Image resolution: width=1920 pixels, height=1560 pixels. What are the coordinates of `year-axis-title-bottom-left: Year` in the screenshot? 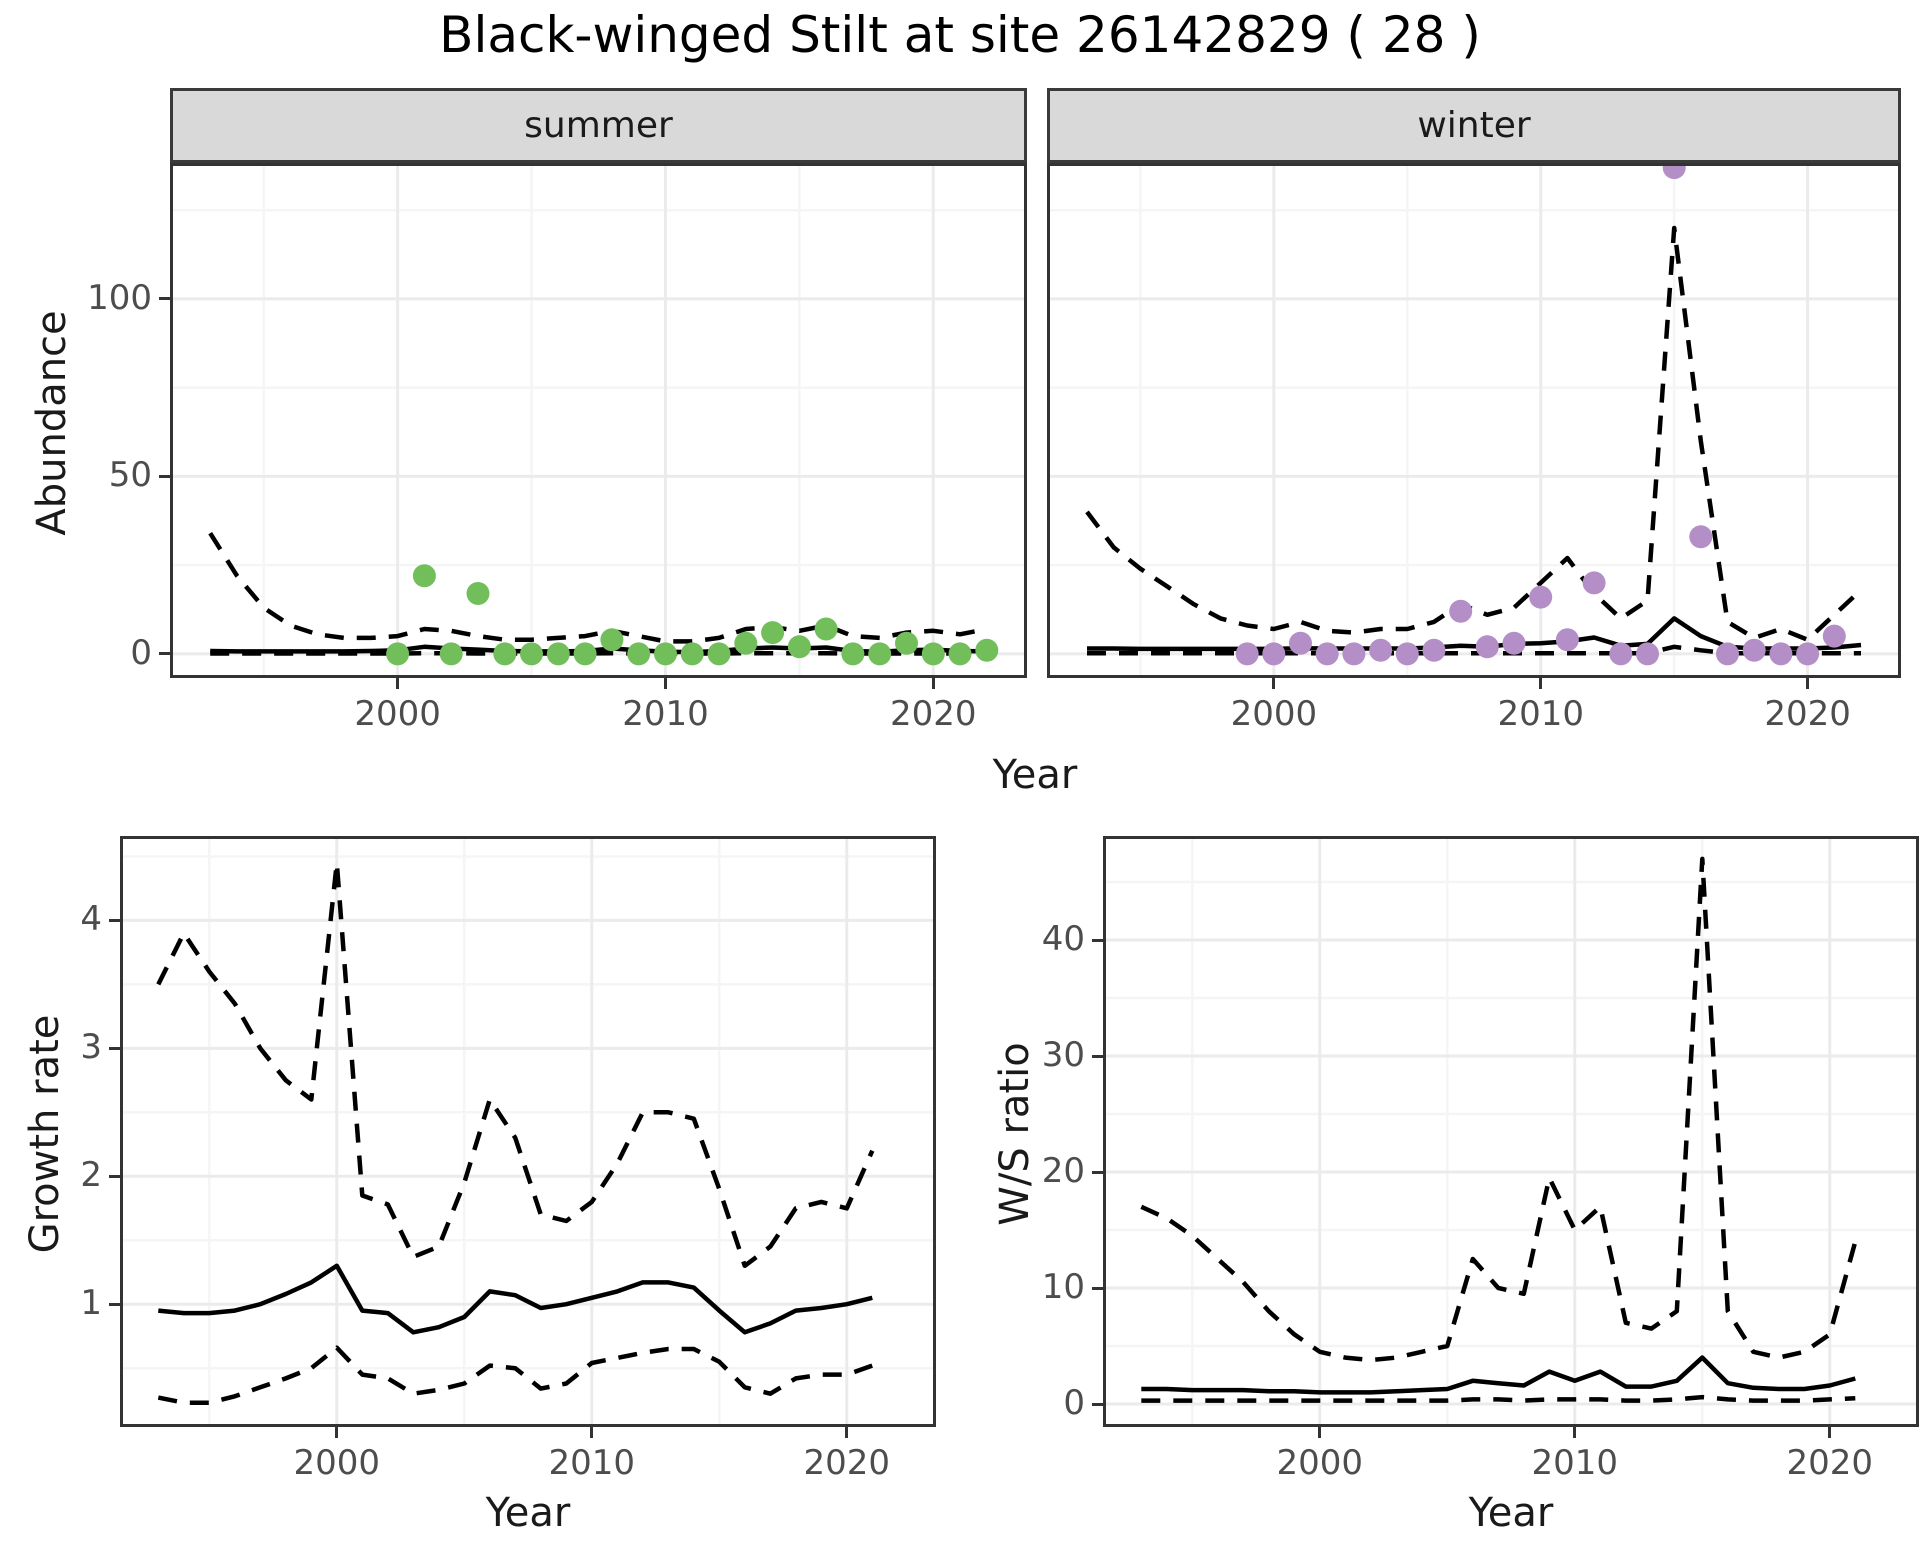 It's located at (528, 1513).